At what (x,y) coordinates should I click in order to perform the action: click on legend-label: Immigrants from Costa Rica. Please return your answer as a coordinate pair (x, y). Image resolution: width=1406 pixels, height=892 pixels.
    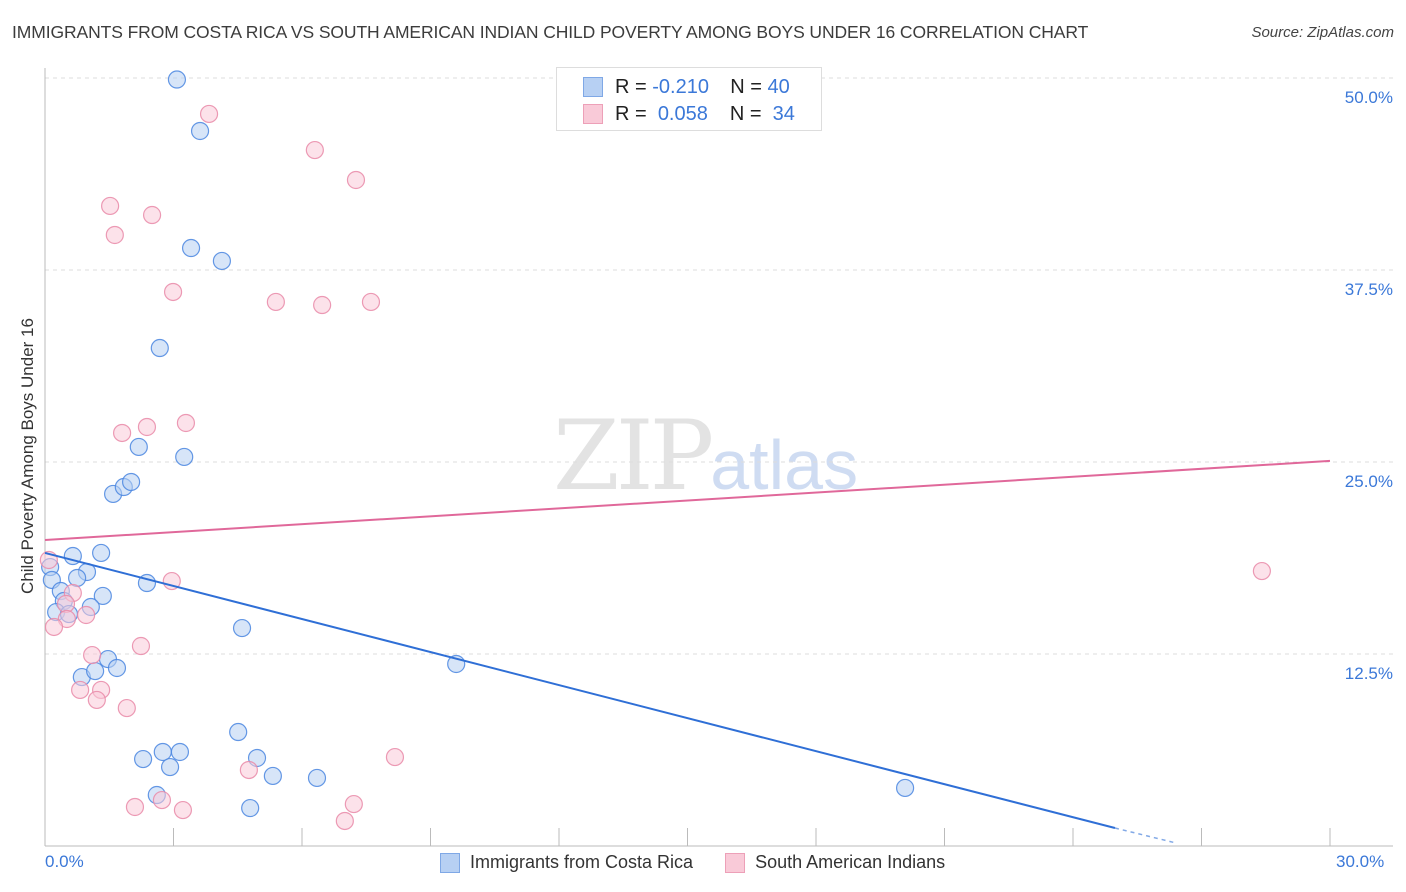
    Looking at the image, I should click on (582, 862).